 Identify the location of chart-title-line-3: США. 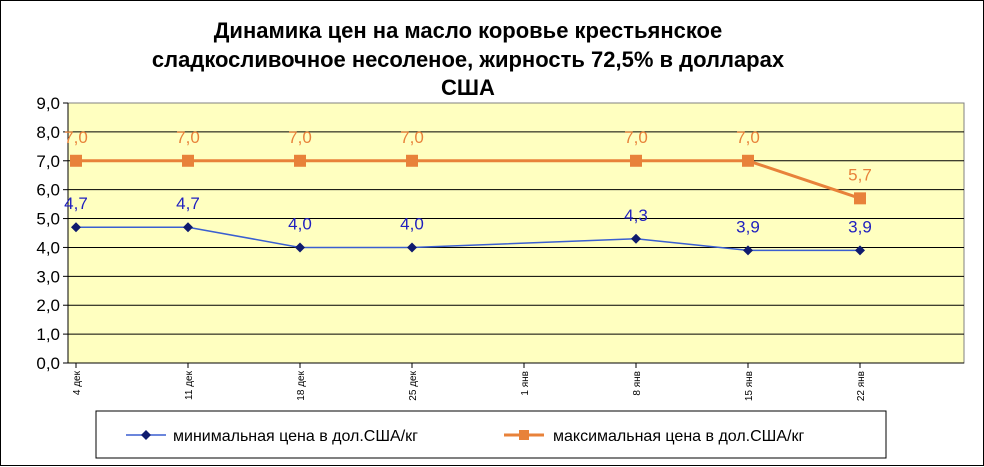
(468, 87).